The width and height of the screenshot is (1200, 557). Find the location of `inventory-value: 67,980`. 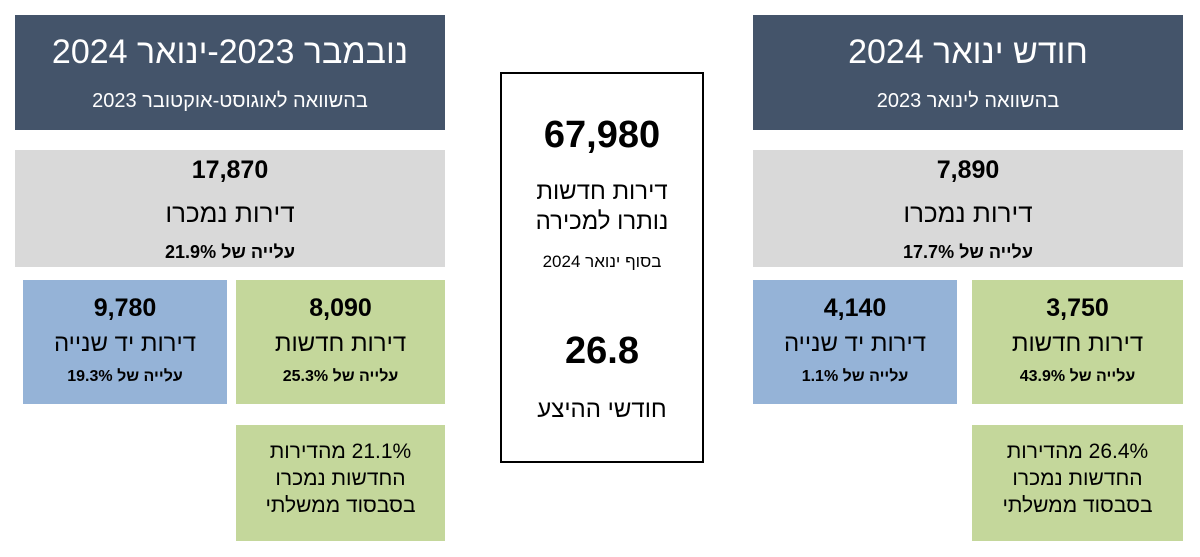

inventory-value: 67,980 is located at coordinates (602, 135).